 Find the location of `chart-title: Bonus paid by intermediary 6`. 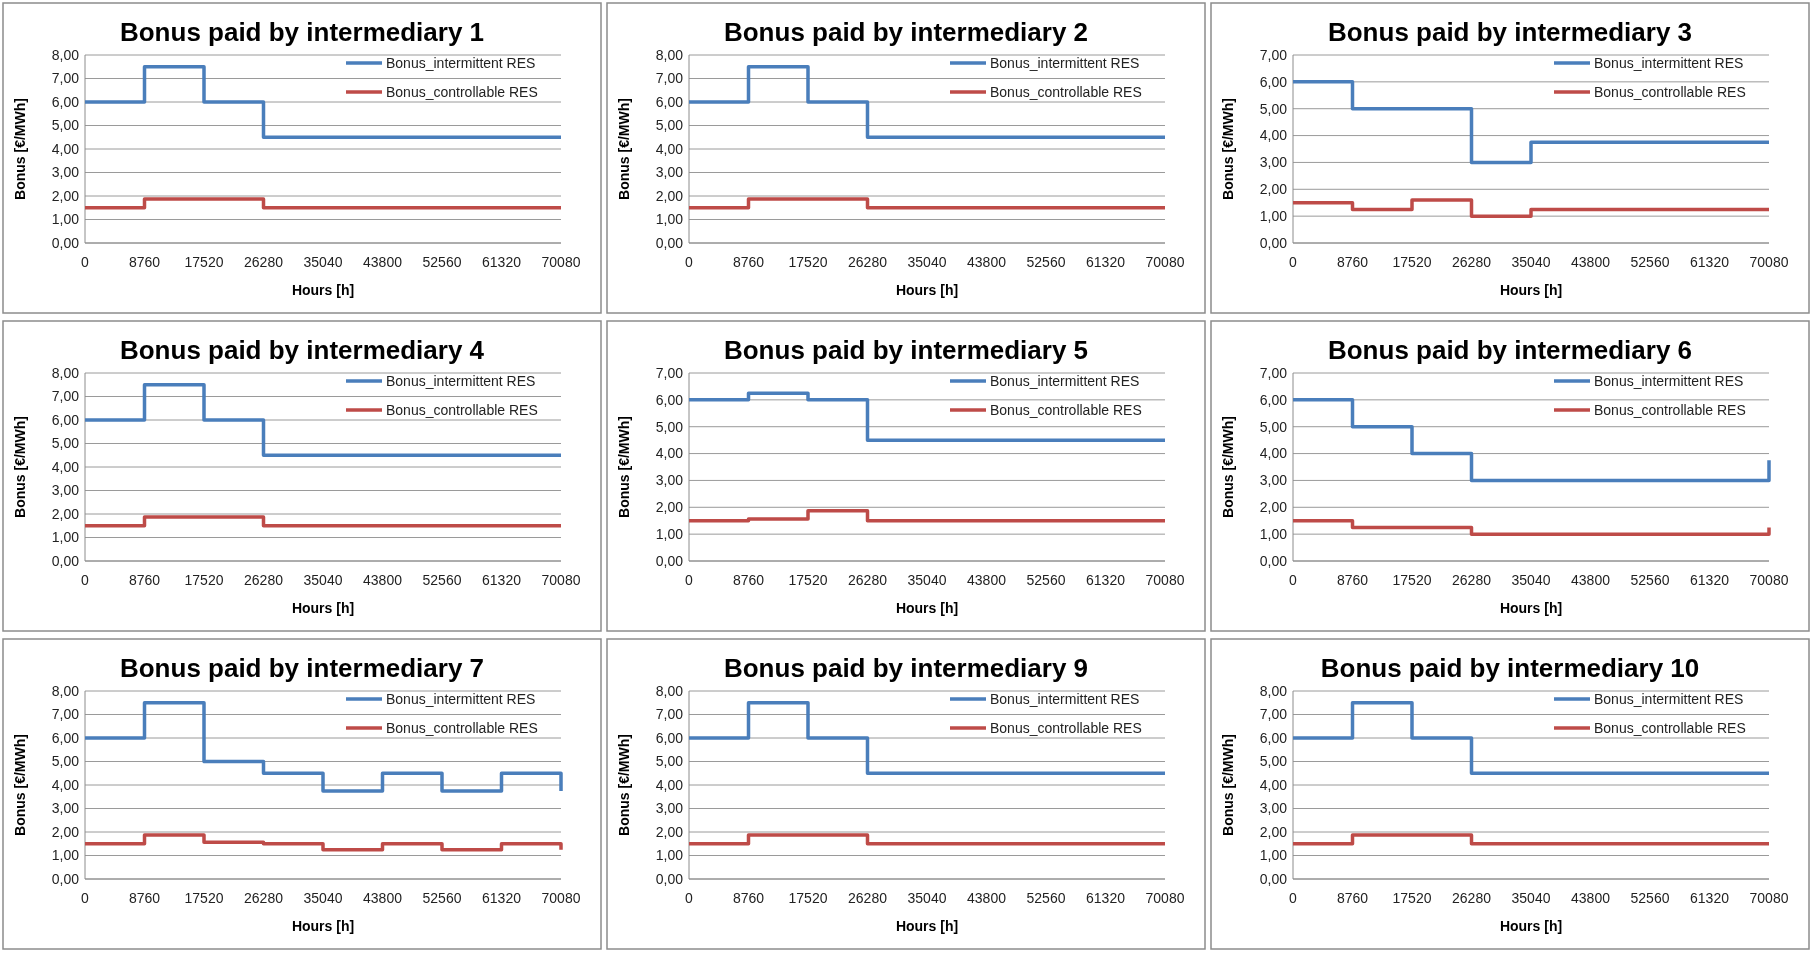

chart-title: Bonus paid by intermediary 6 is located at coordinates (1510, 350).